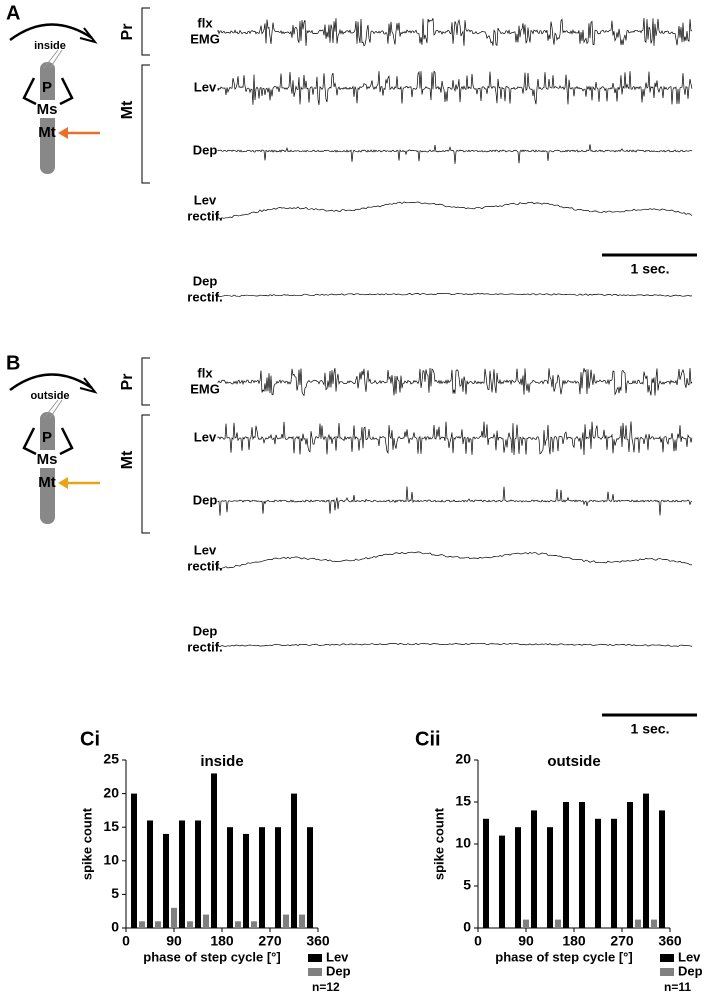  Describe the element at coordinates (221, 761) in the screenshot. I see `chart-title: inside` at that location.